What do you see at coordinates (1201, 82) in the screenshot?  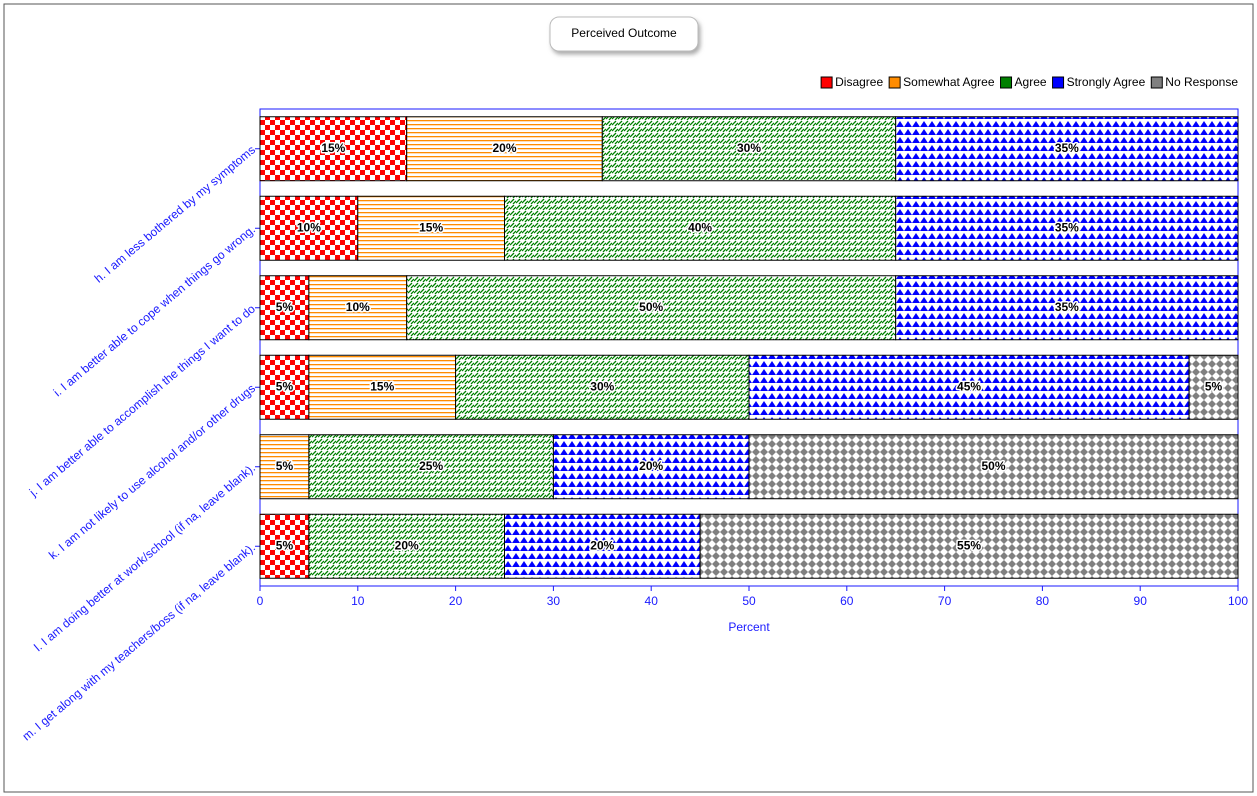 I see `legend-label: No Response` at bounding box center [1201, 82].